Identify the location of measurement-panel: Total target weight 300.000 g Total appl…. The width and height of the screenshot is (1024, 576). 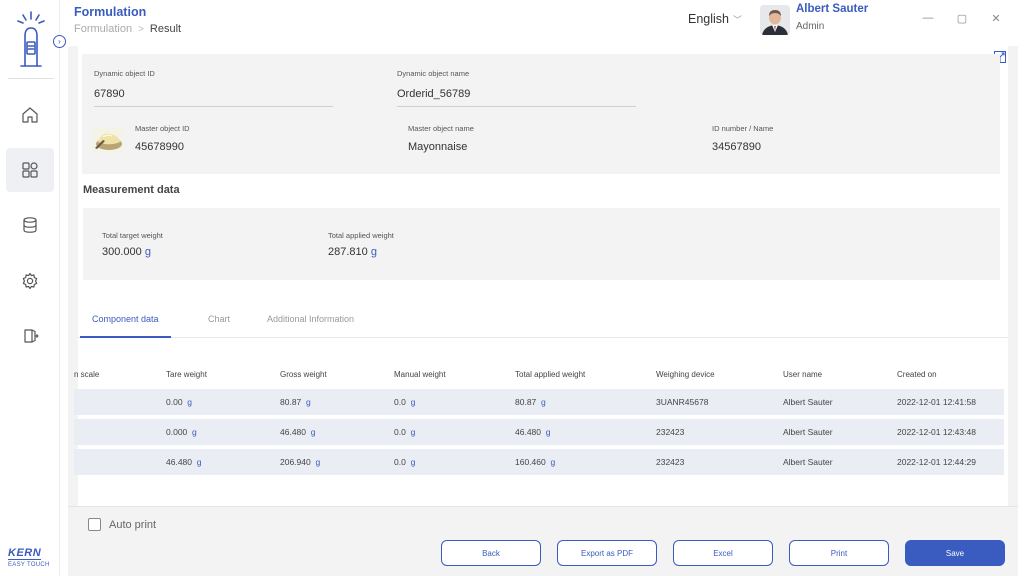
(541, 244).